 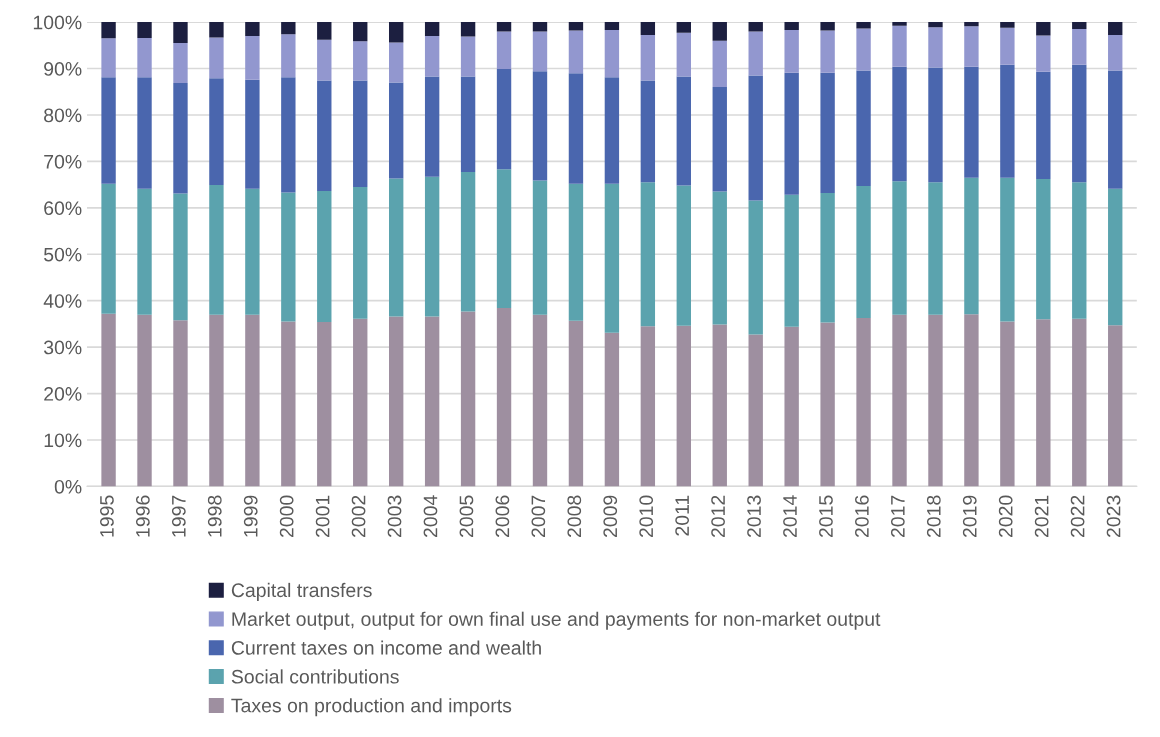 I want to click on x-tick-label: 2014, so click(x=790, y=516).